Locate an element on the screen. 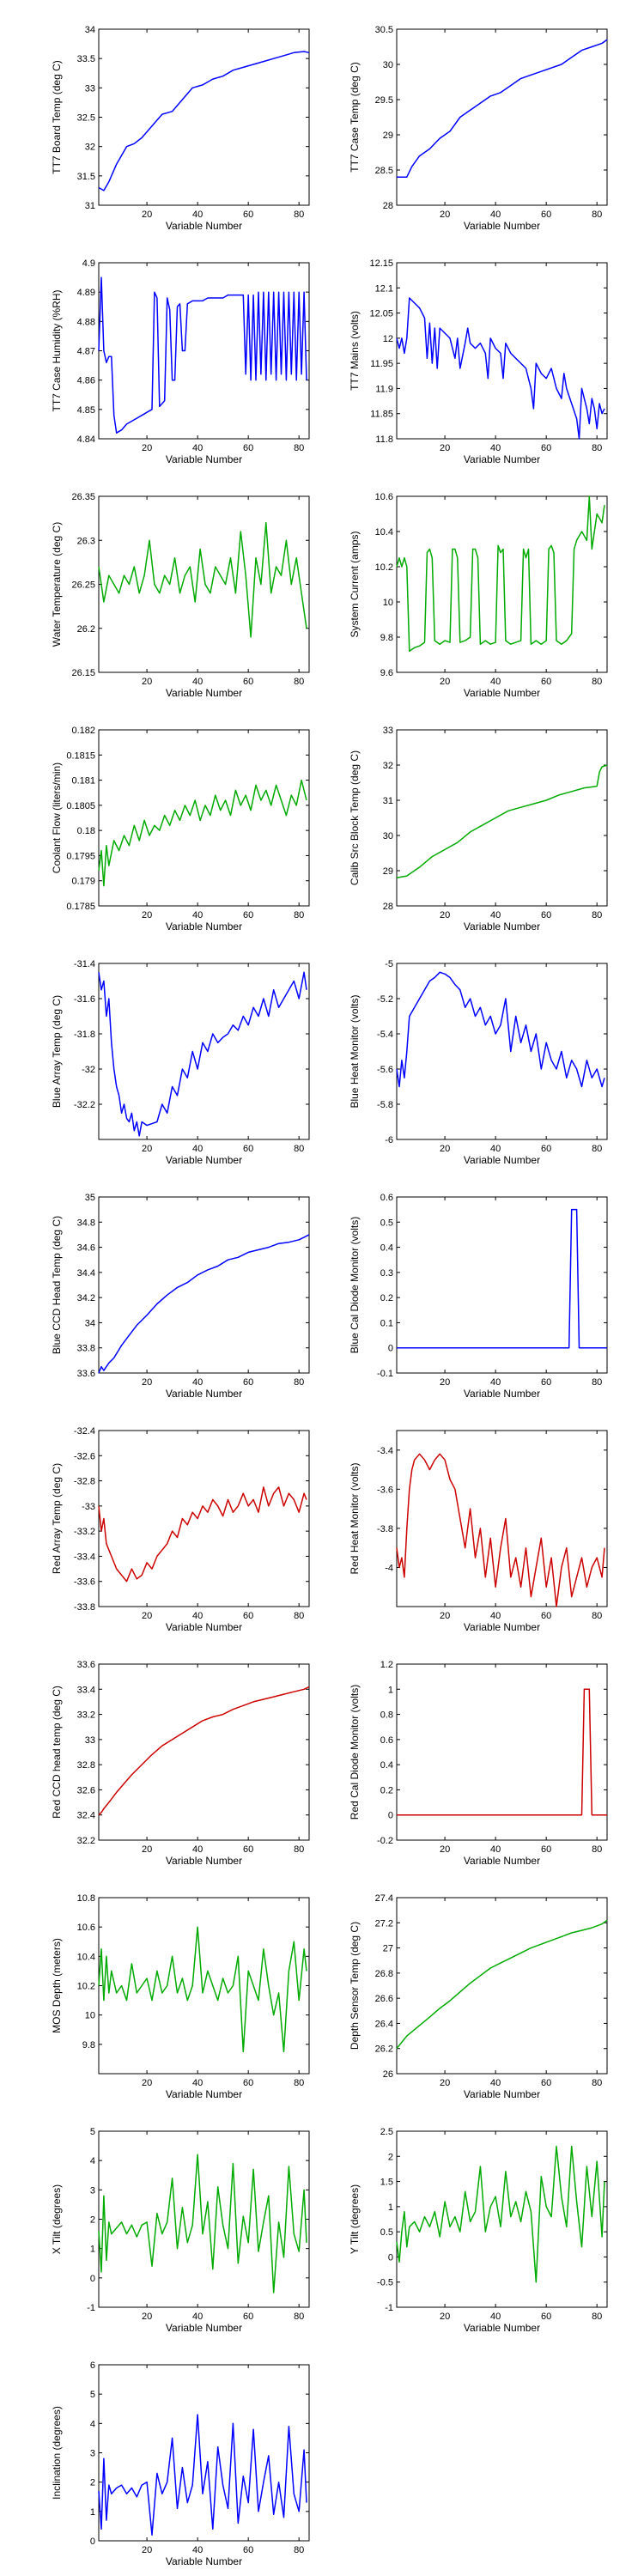 Image resolution: width=644 pixels, height=2576 pixels. y-tick-label: -33 is located at coordinates (88, 1507).